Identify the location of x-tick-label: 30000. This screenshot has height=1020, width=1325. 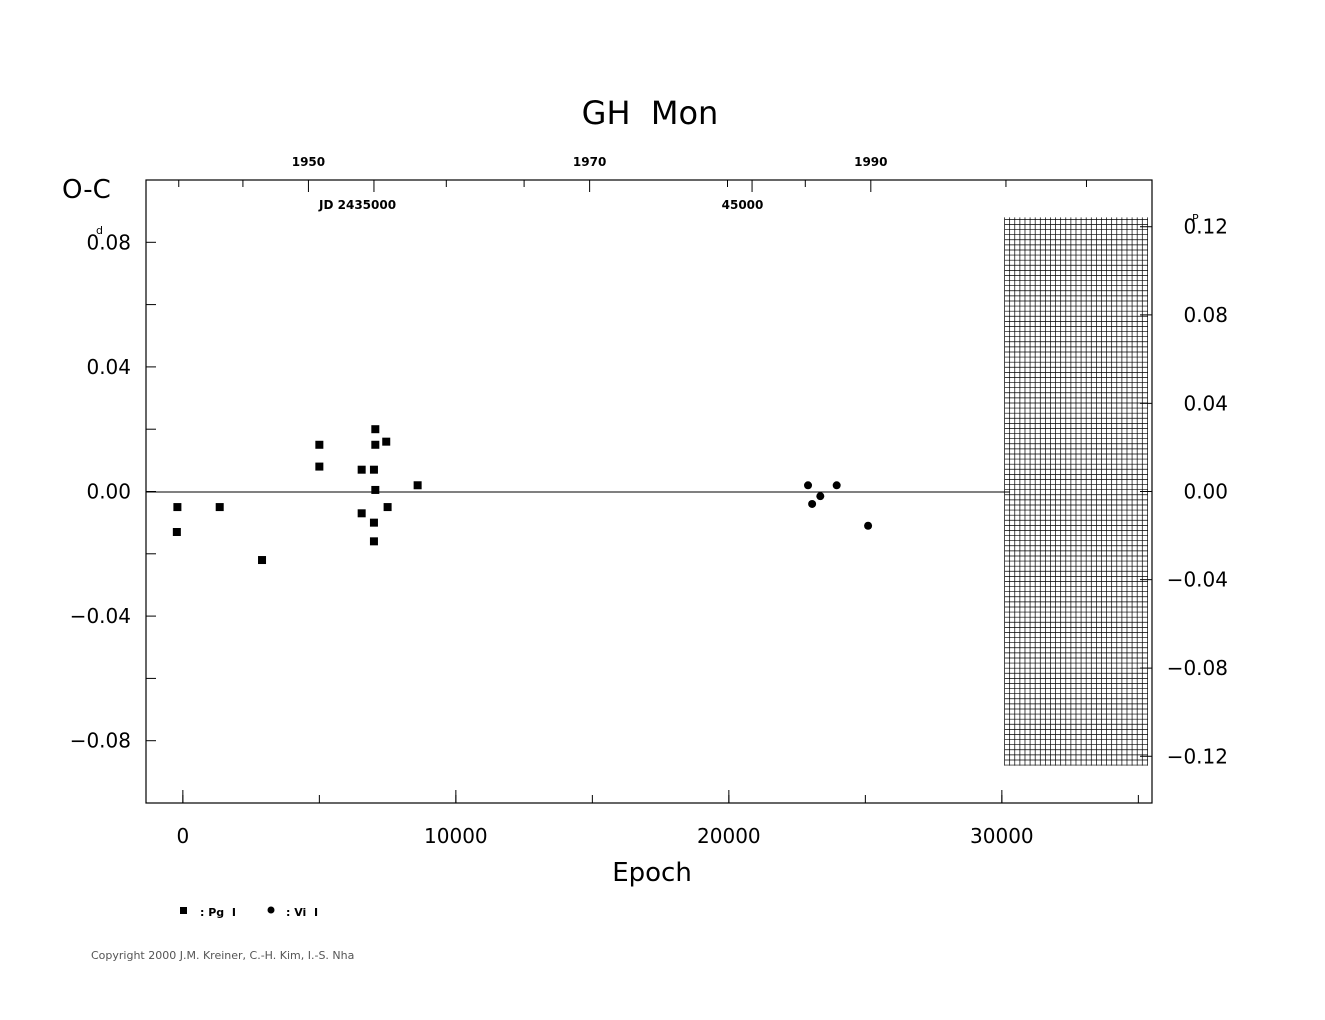
(1002, 836).